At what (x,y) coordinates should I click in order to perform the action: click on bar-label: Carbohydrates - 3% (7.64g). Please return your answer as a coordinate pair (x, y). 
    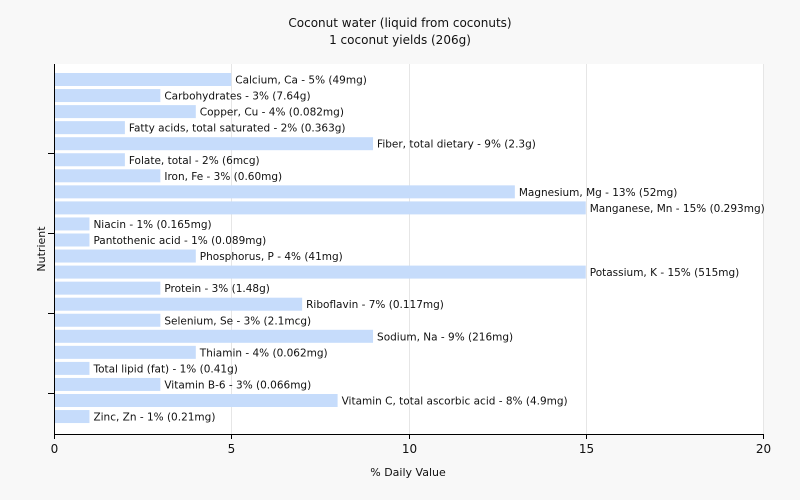
    Looking at the image, I should click on (237, 97).